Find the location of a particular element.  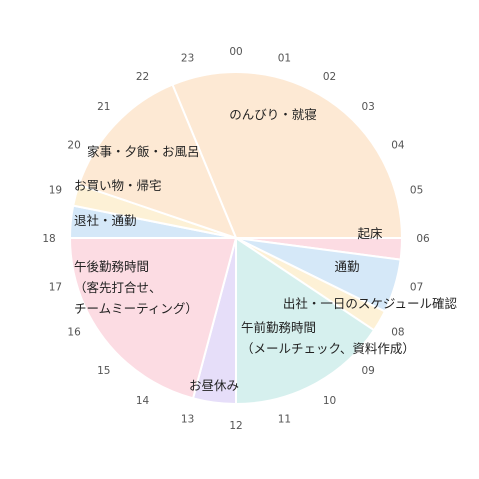

slice-label-line: （メールチェック、資料作成） is located at coordinates (328, 348).